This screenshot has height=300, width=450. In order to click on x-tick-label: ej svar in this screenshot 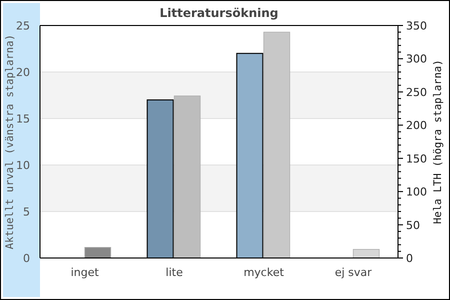, I will do `click(353, 272)`.